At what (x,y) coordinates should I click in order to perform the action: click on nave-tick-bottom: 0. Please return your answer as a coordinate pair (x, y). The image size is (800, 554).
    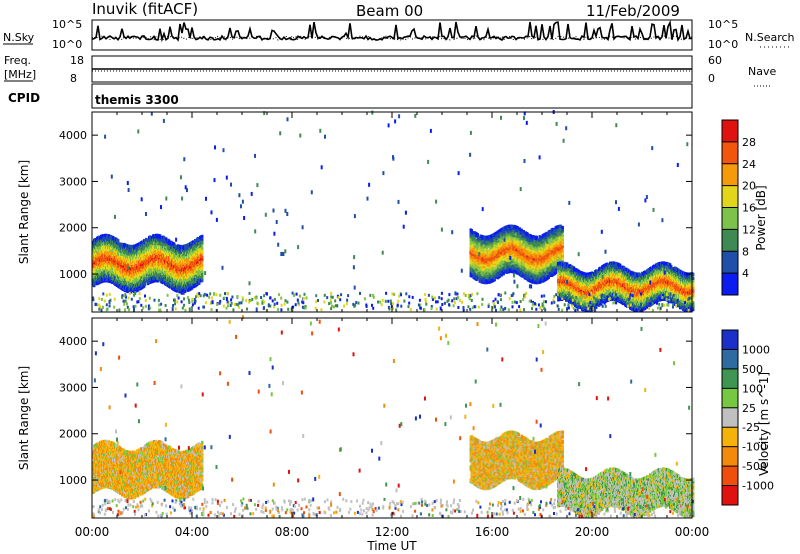
    Looking at the image, I should click on (711, 78).